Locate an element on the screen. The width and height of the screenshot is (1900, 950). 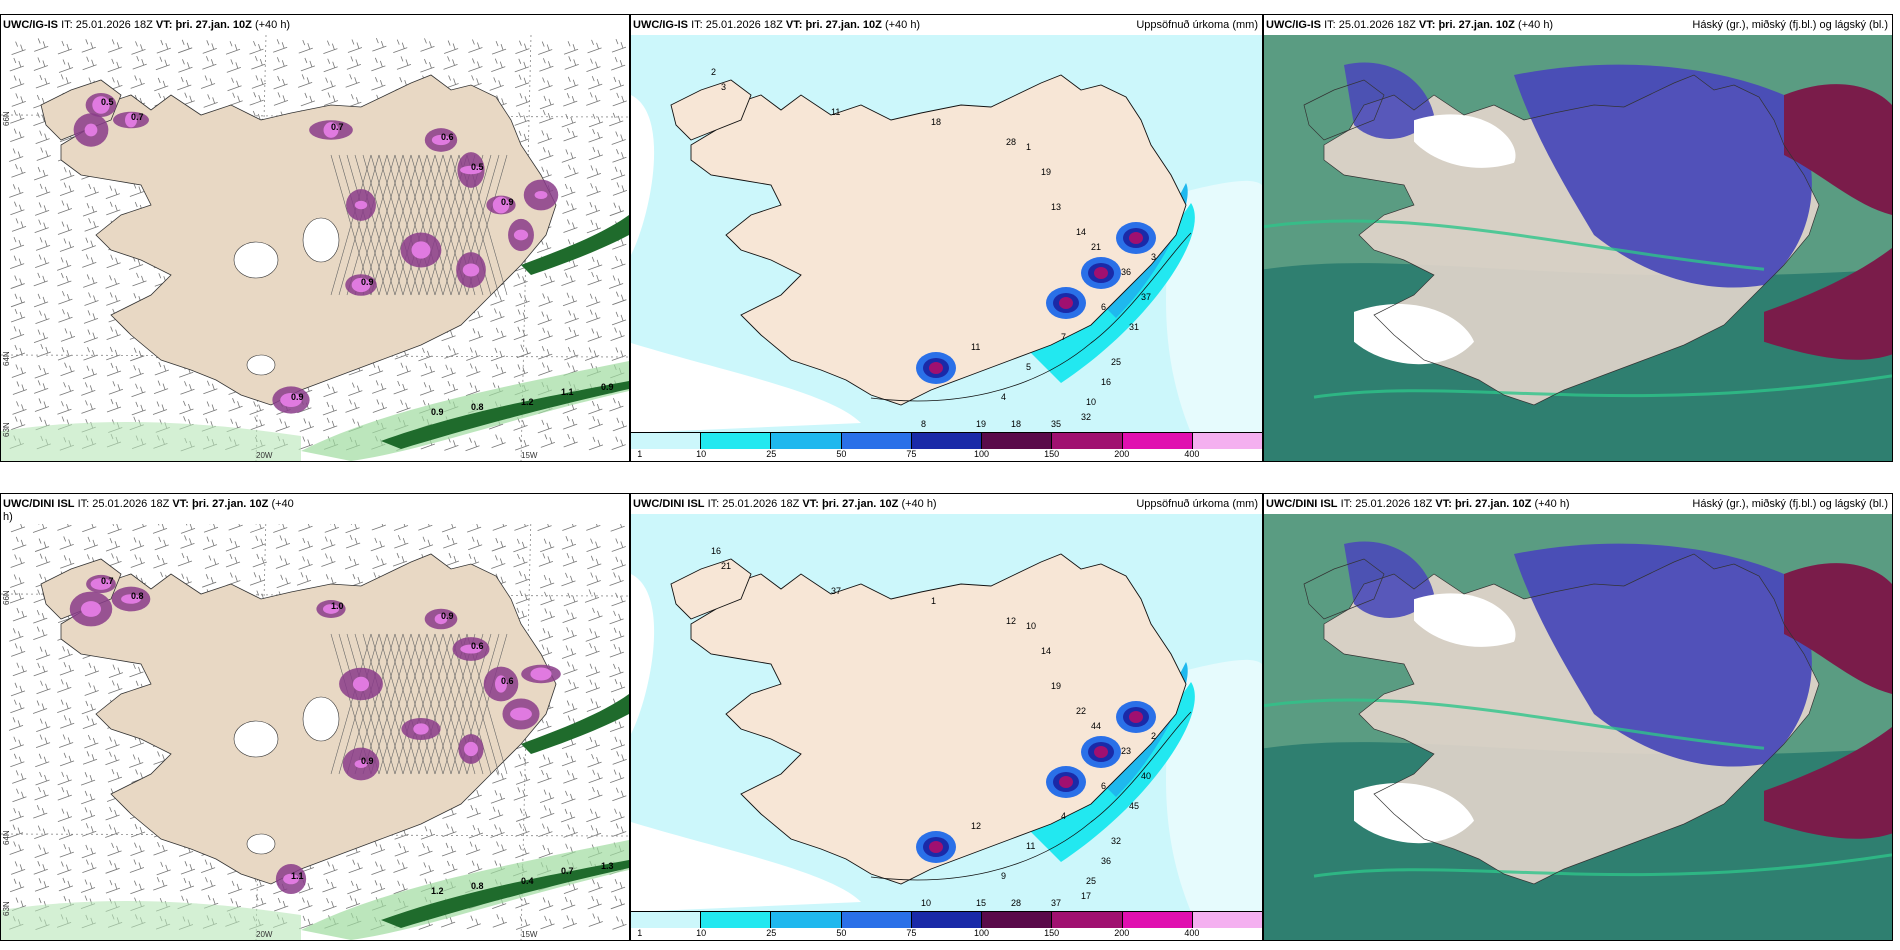
accum-value: 23 is located at coordinates (1126, 751).